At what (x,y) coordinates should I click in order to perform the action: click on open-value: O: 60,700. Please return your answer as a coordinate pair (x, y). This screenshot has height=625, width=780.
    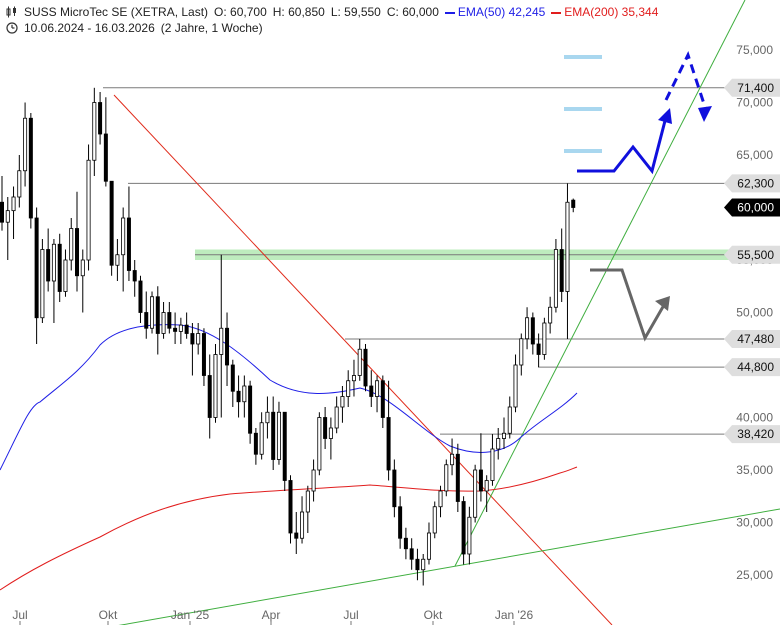
    Looking at the image, I should click on (240, 12).